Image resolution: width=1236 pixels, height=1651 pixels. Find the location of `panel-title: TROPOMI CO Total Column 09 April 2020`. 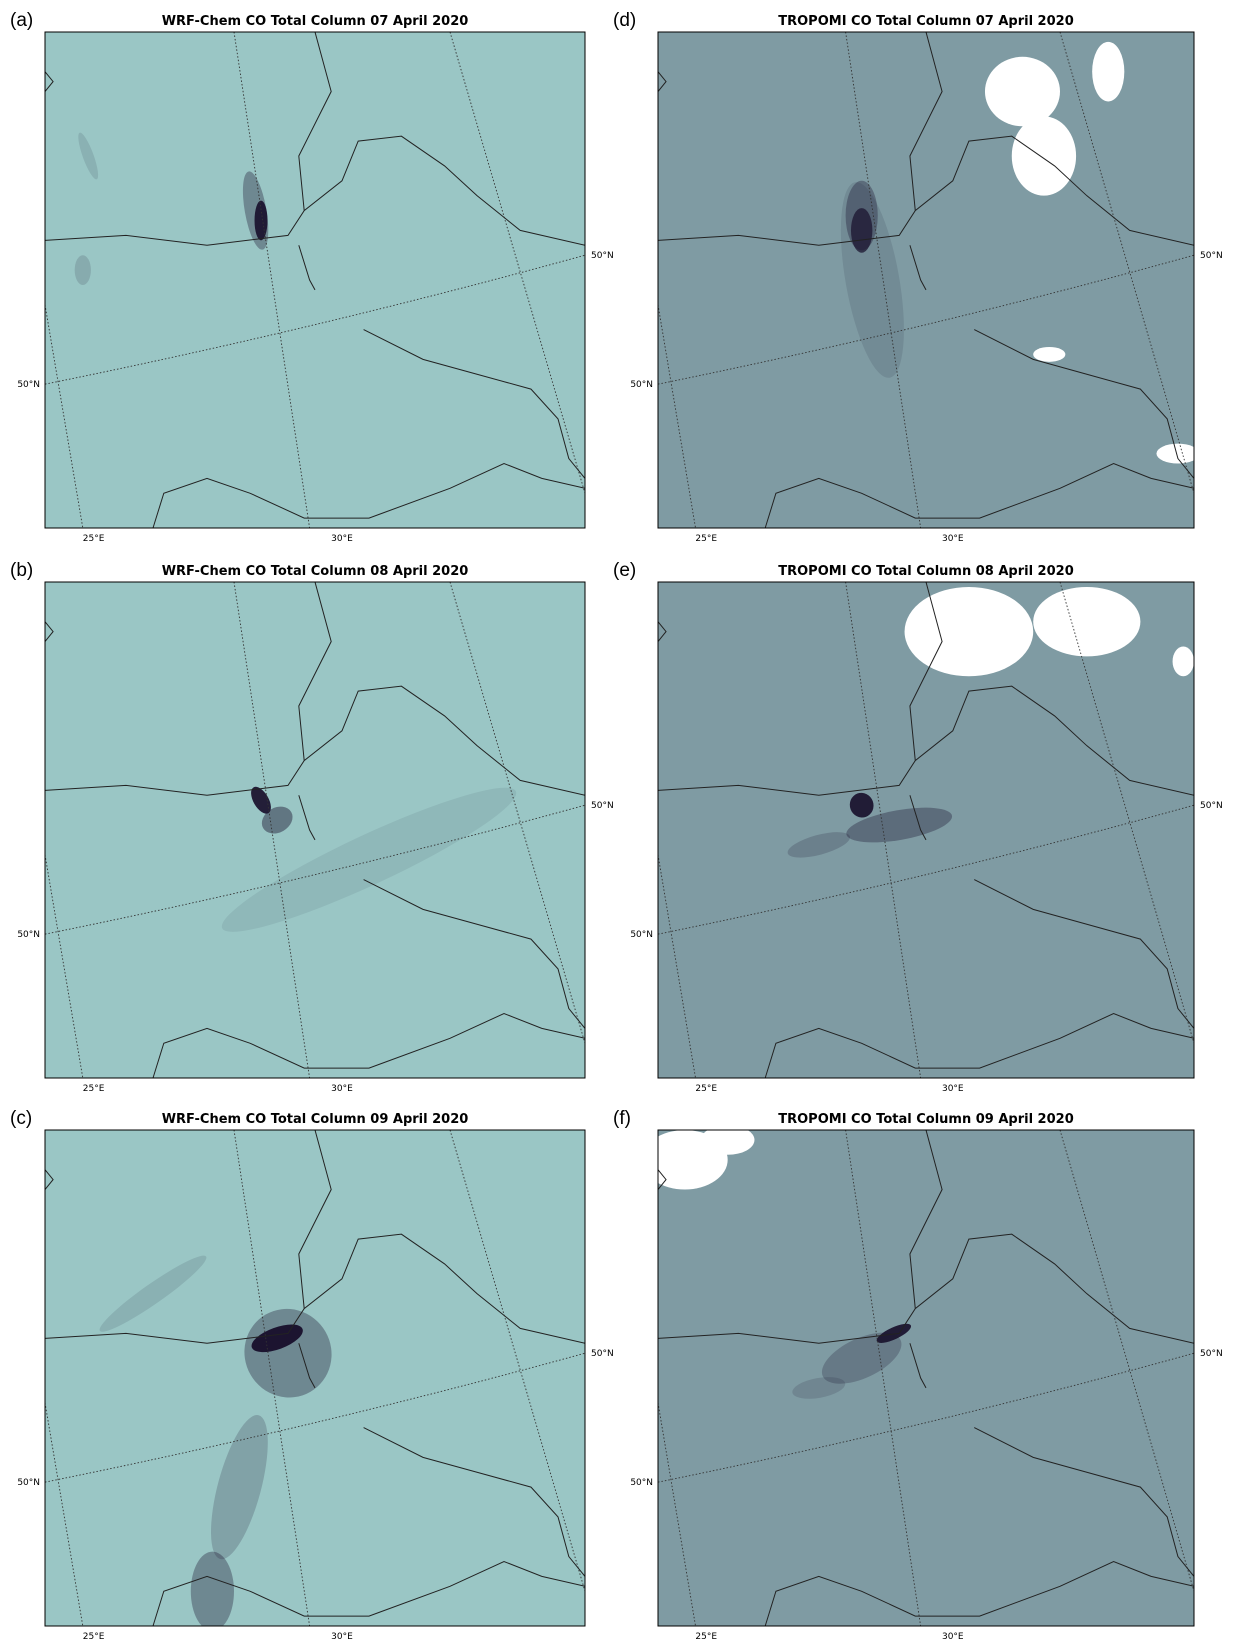

panel-title: TROPOMI CO Total Column 09 April 2020 is located at coordinates (926, 1119).